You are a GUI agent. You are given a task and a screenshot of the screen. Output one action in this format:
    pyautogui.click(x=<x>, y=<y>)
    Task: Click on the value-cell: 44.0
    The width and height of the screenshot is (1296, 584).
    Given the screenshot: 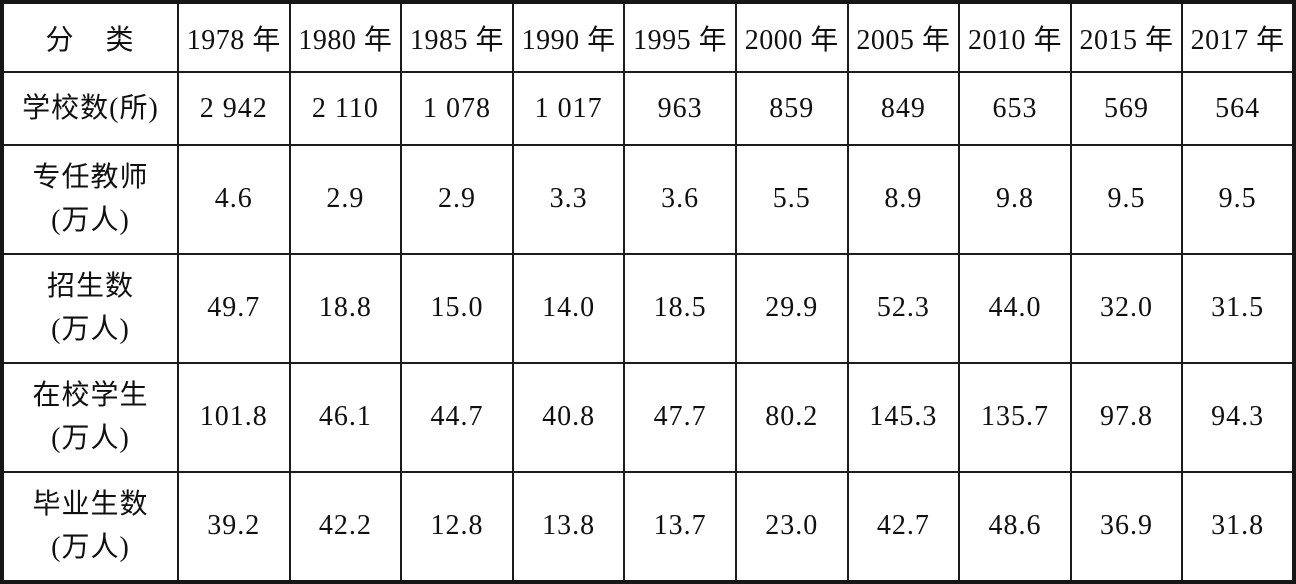 What is the action you would take?
    pyautogui.click(x=1015, y=308)
    